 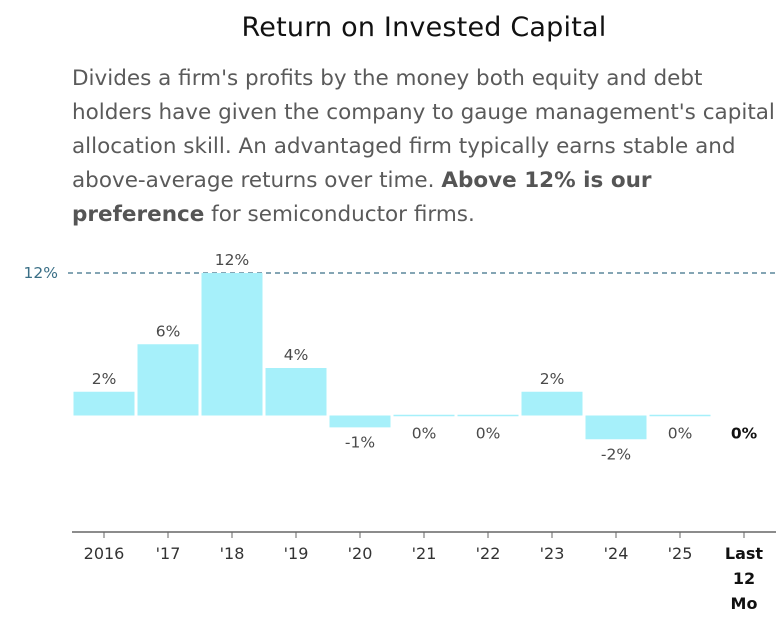 What do you see at coordinates (360, 553) in the screenshot?
I see `x-tick-label: '20` at bounding box center [360, 553].